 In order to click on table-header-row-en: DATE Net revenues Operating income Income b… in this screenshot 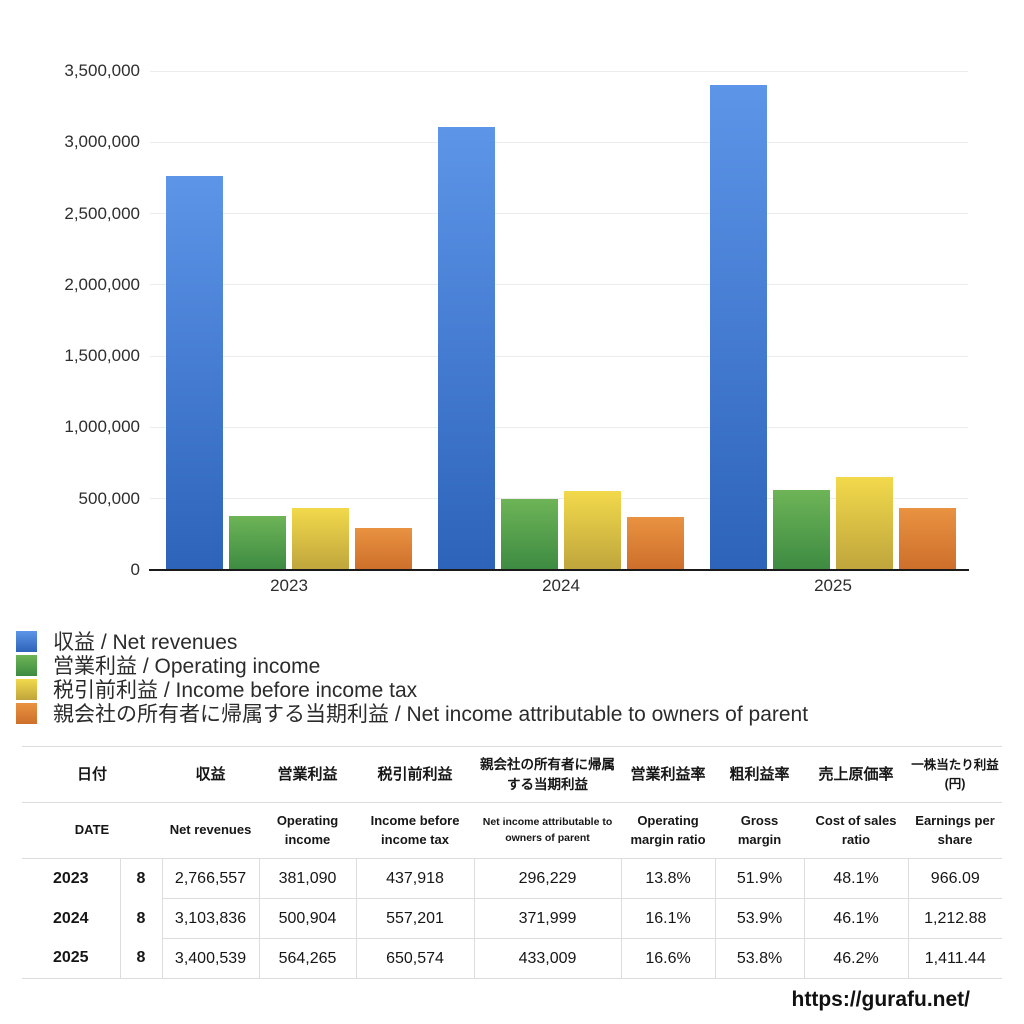, I will do `click(512, 830)`.